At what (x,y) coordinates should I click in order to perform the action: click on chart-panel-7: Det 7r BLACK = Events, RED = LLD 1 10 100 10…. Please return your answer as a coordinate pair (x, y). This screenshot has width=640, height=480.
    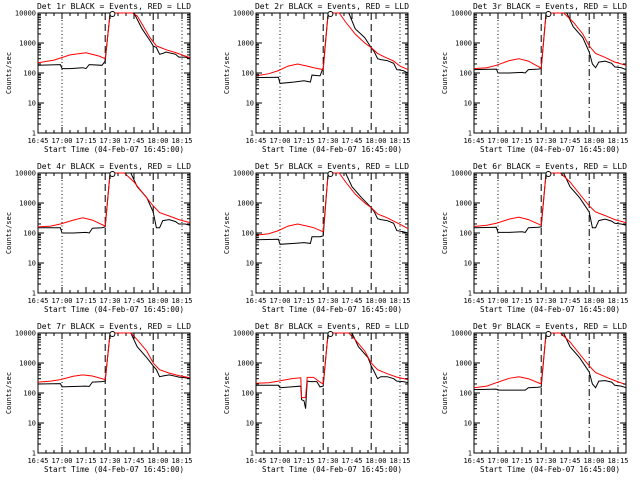
    Looking at the image, I should click on (99, 398).